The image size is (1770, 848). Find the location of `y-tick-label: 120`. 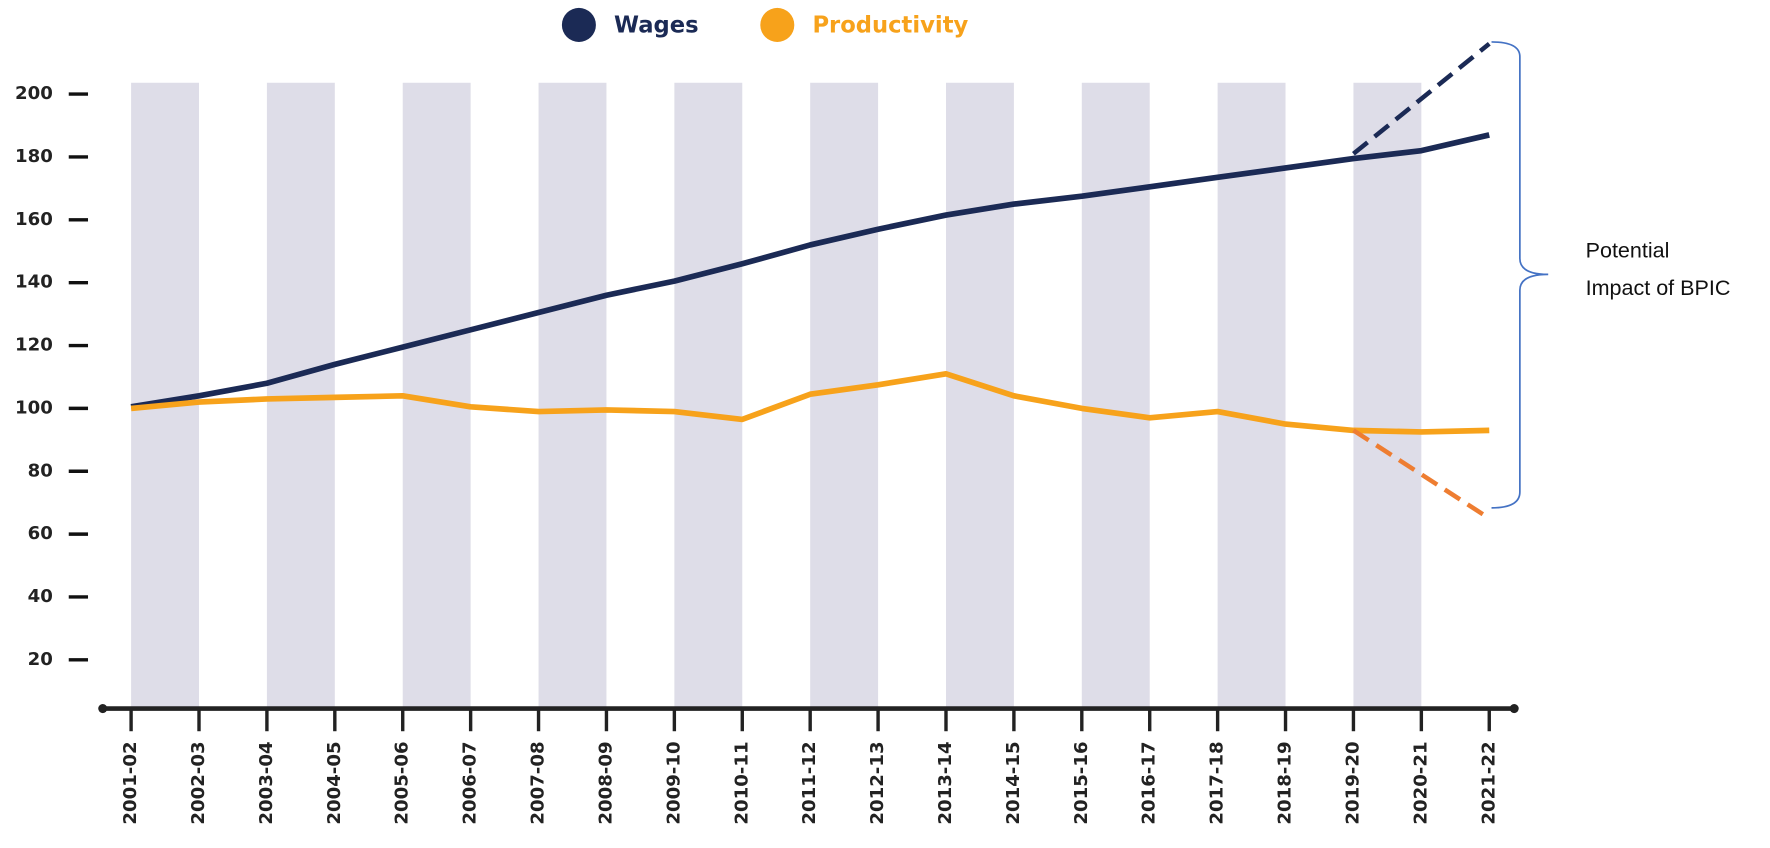

y-tick-label: 120 is located at coordinates (34, 345).